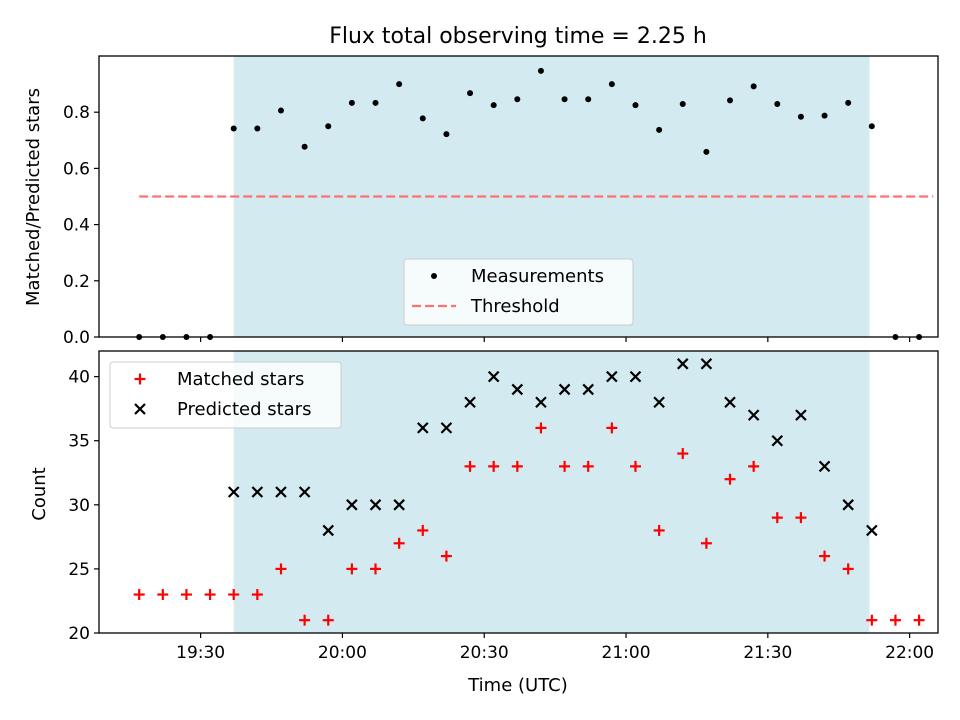 This screenshot has height=720, width=960. What do you see at coordinates (588, 389) in the screenshot?
I see `point-x-15-b` at bounding box center [588, 389].